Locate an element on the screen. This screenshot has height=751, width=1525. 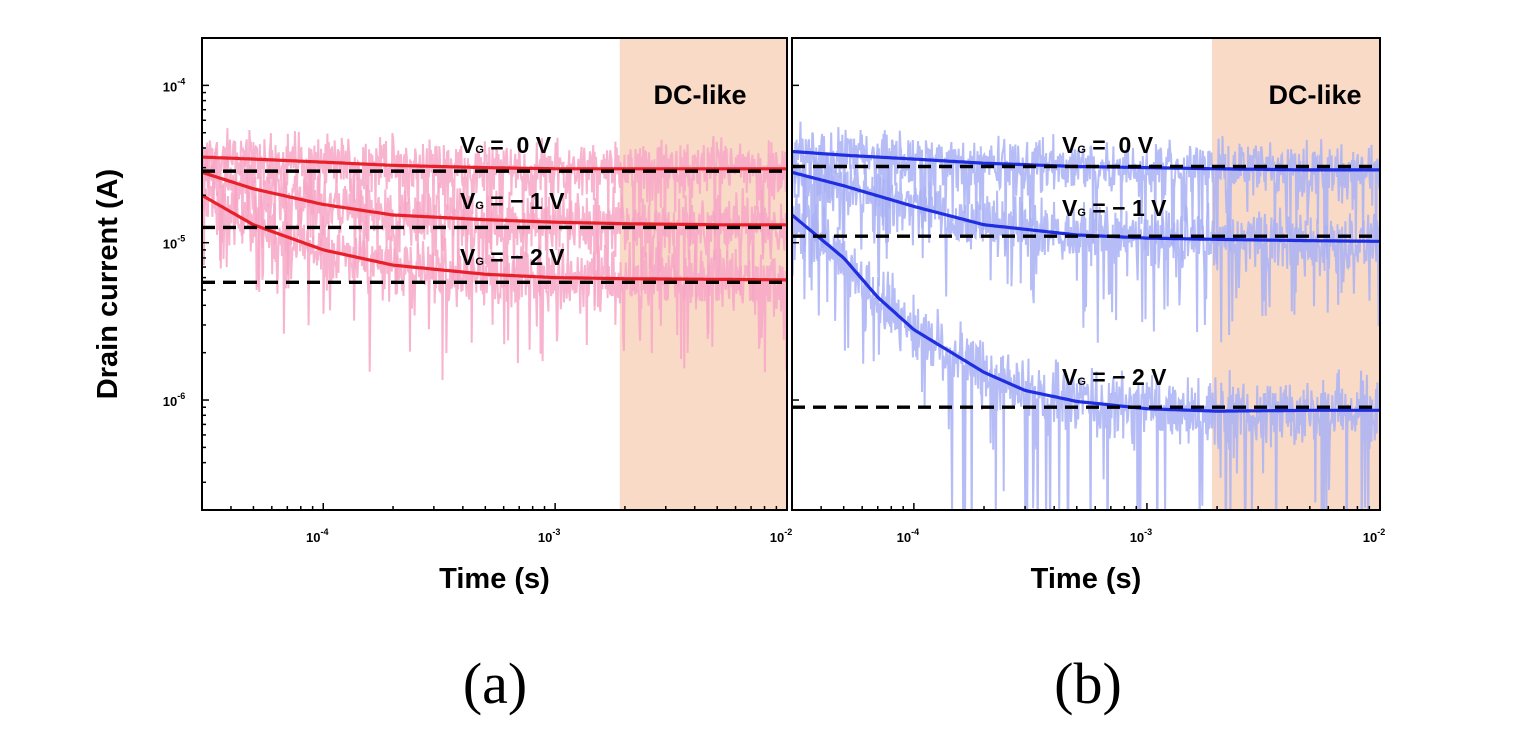
y-axis-title: Drain current (A) is located at coordinates (108, 284).